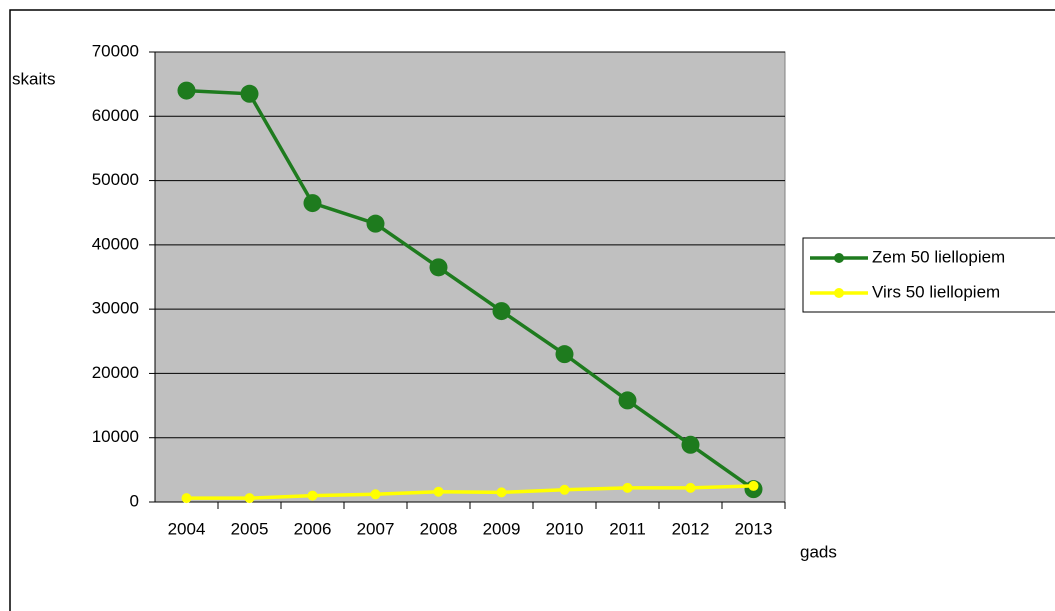 The image size is (1055, 611). Describe the element at coordinates (115, 436) in the screenshot. I see `y-tick-label: 10000` at that location.